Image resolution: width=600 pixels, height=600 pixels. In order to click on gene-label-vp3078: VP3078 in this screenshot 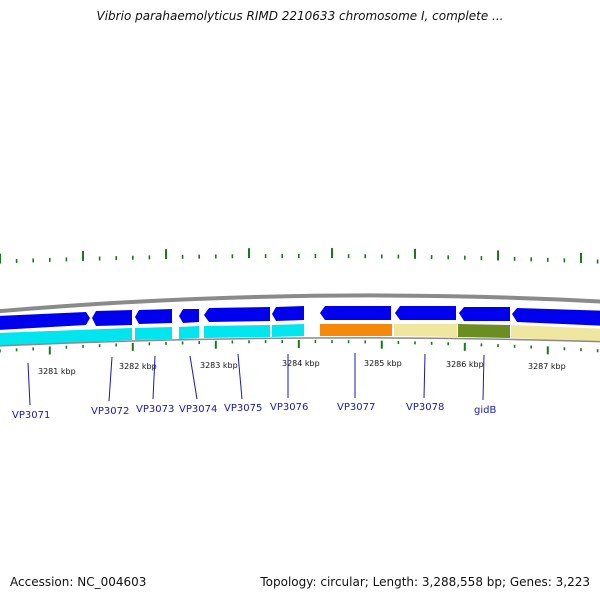, I will do `click(425, 407)`.